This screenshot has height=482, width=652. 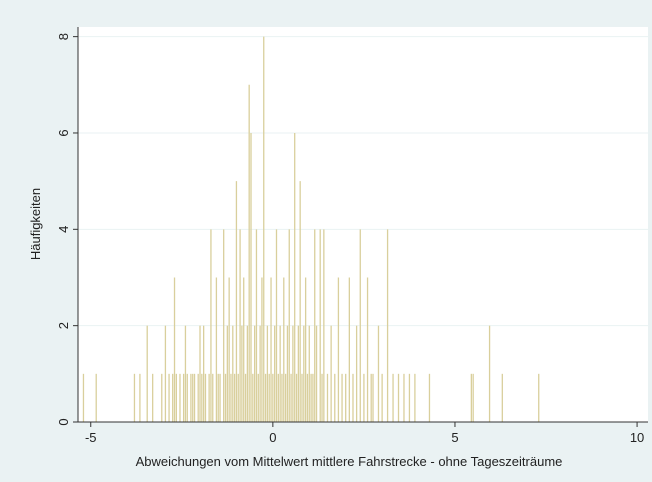 I want to click on y-tick-label: 8, so click(x=63, y=36).